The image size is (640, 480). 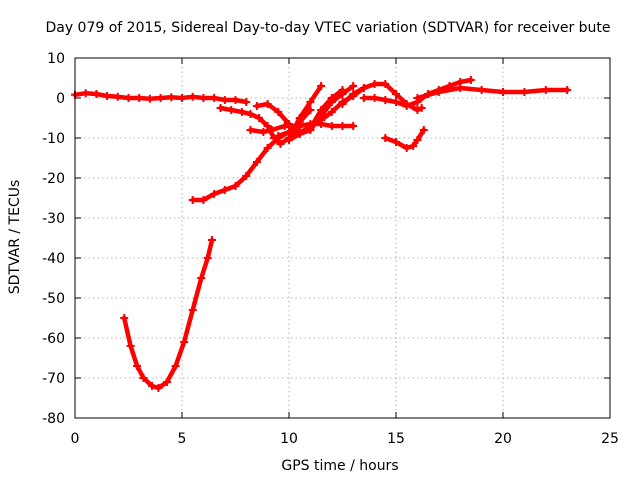 What do you see at coordinates (251, 155) in the screenshot?
I see `series-track-rising-long` at bounding box center [251, 155].